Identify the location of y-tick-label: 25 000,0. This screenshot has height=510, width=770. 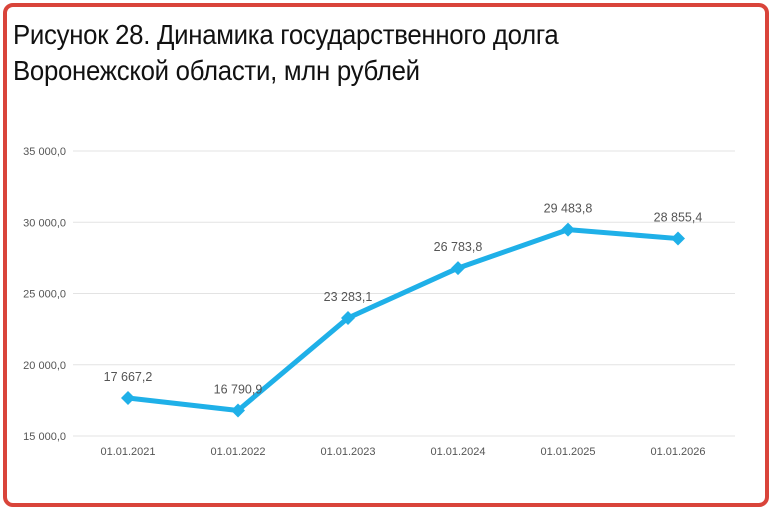
(44, 295).